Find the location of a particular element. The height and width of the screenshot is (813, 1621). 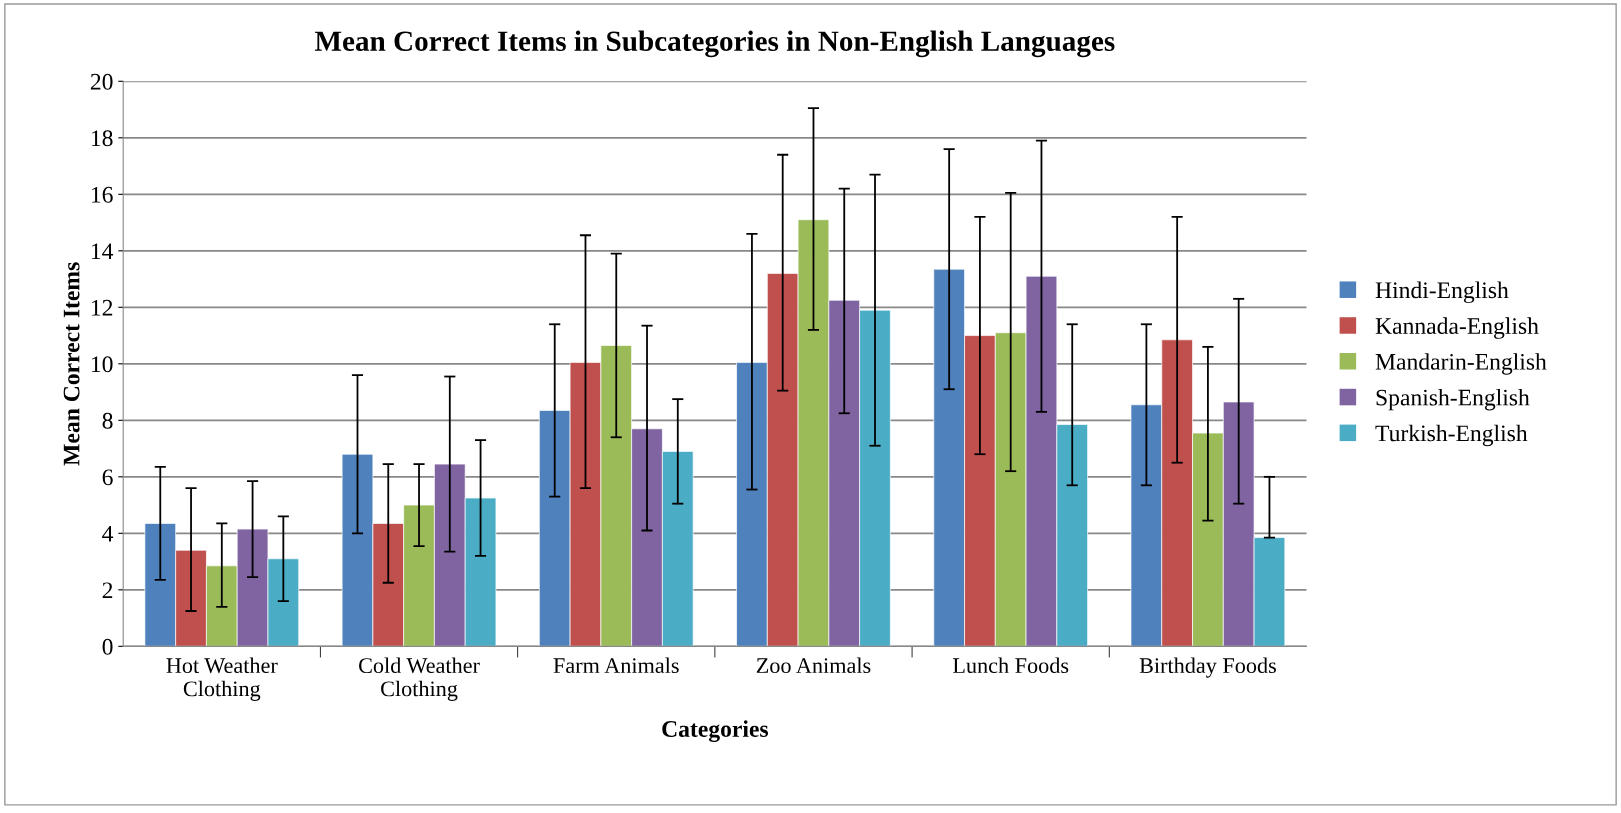

y-tick-label: 16 is located at coordinates (102, 194).